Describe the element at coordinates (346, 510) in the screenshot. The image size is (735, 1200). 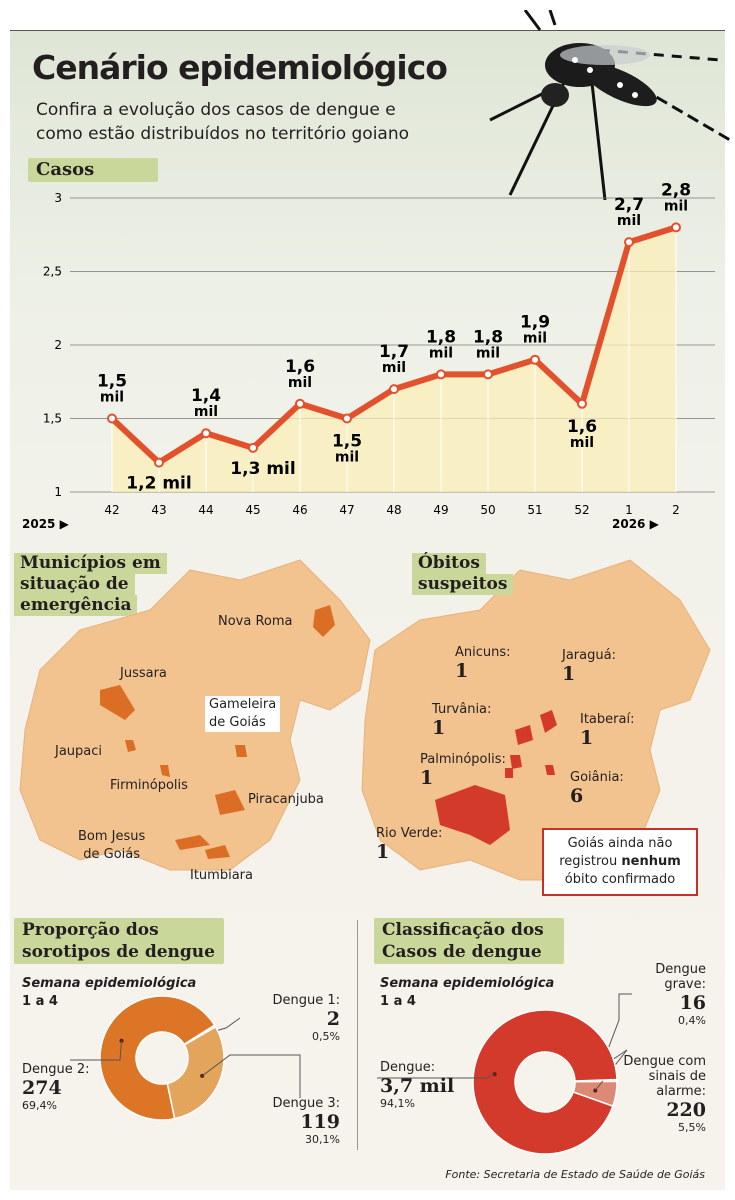
I see `x-tick-label: 47` at that location.